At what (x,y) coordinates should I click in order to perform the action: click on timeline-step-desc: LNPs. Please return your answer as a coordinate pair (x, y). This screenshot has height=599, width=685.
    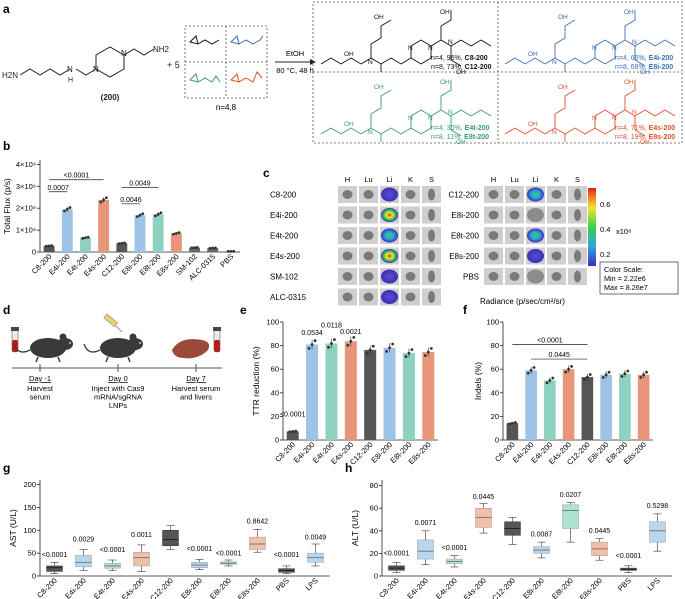
    Looking at the image, I should click on (118, 405).